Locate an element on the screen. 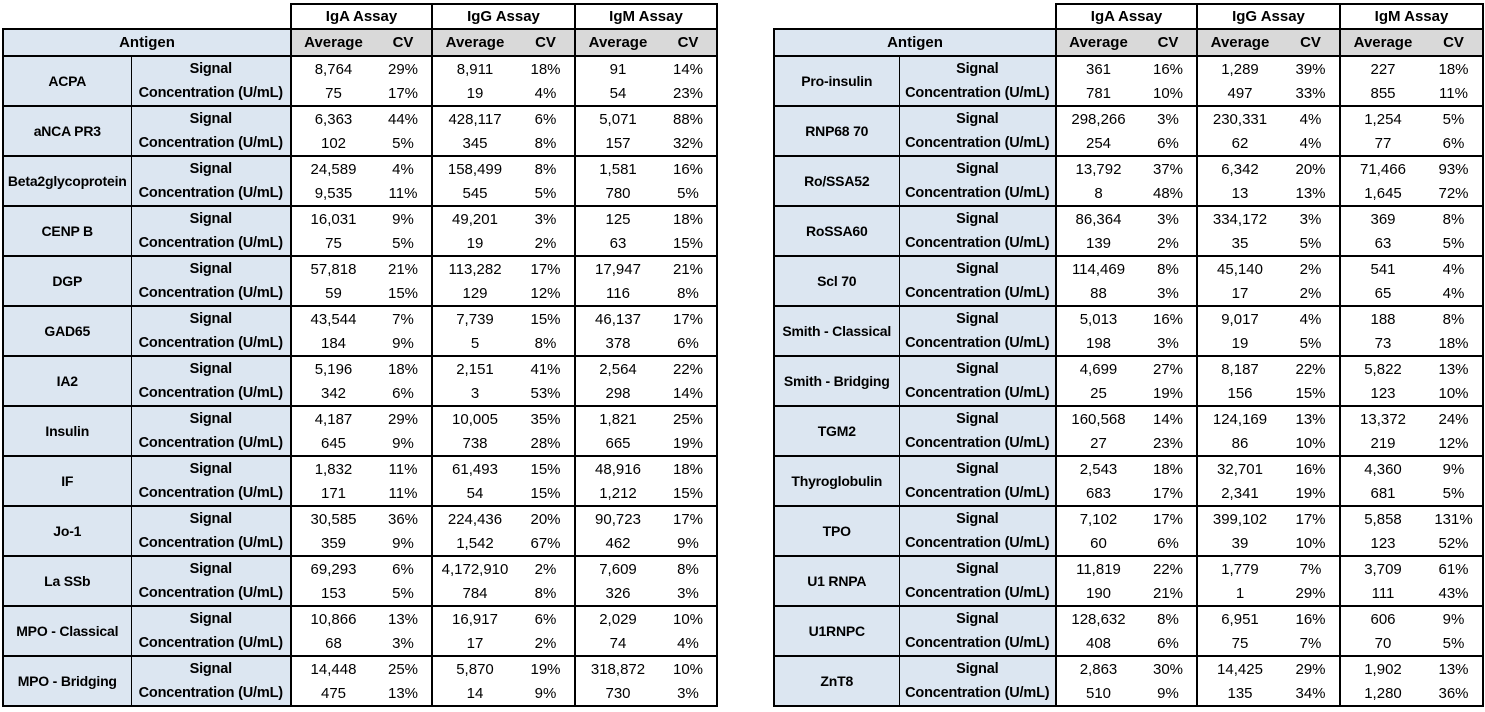  signal-average-cell: 24,589 is located at coordinates (332, 168).